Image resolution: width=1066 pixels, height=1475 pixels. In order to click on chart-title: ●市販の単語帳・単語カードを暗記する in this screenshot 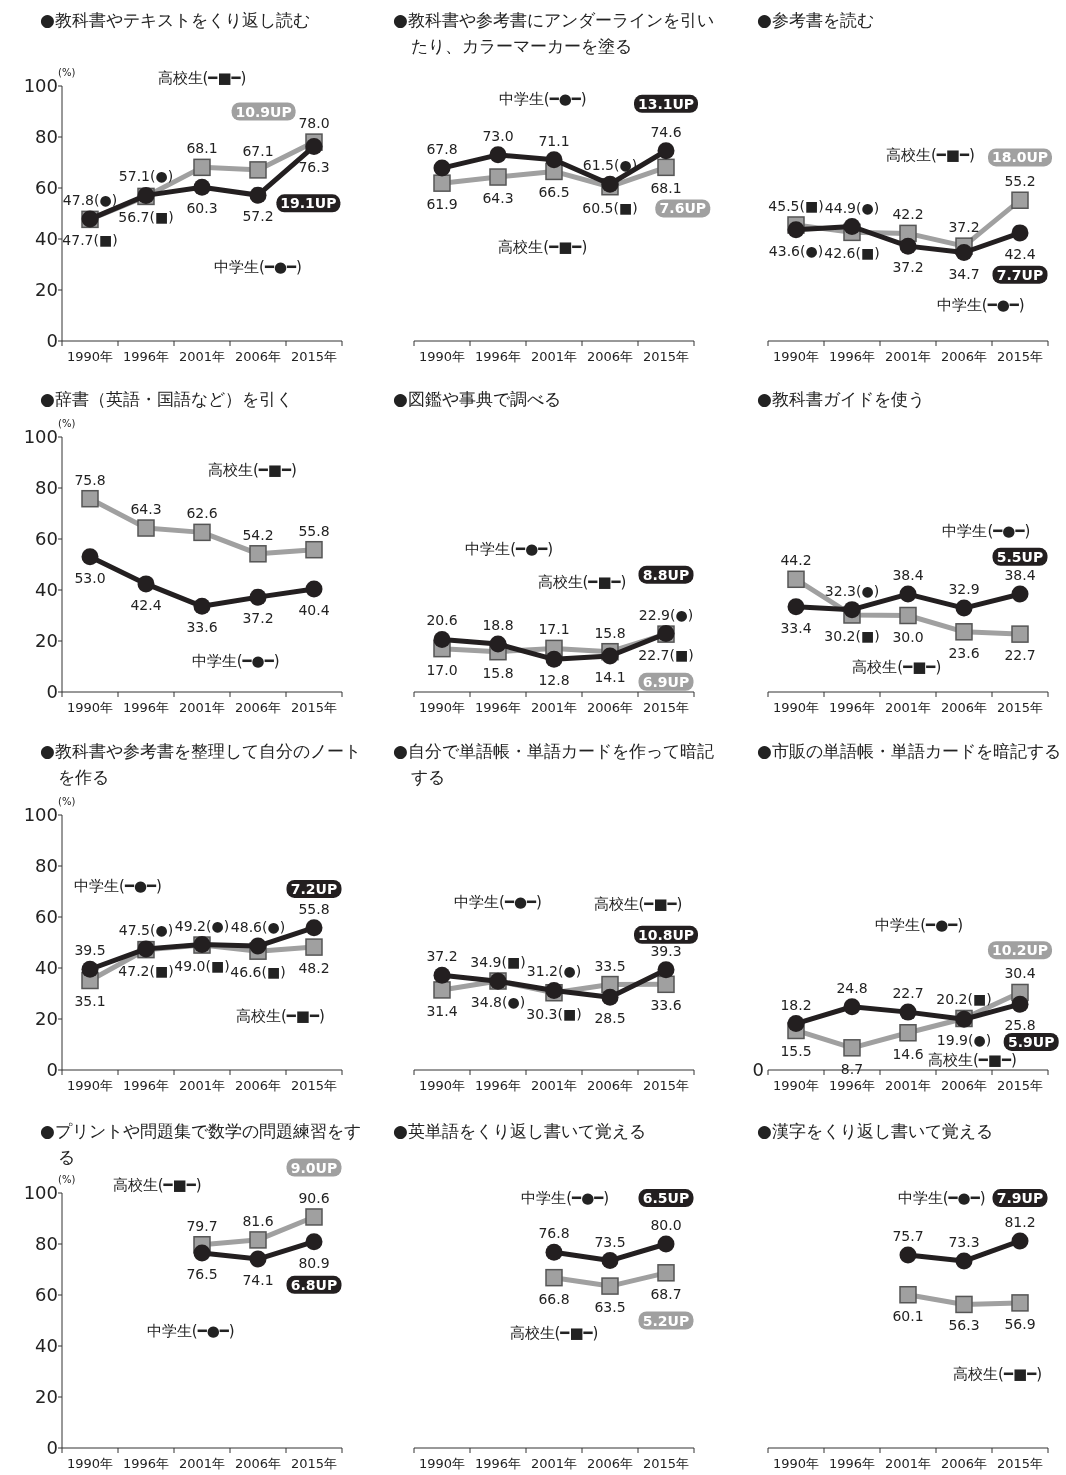, I will do `click(909, 751)`.